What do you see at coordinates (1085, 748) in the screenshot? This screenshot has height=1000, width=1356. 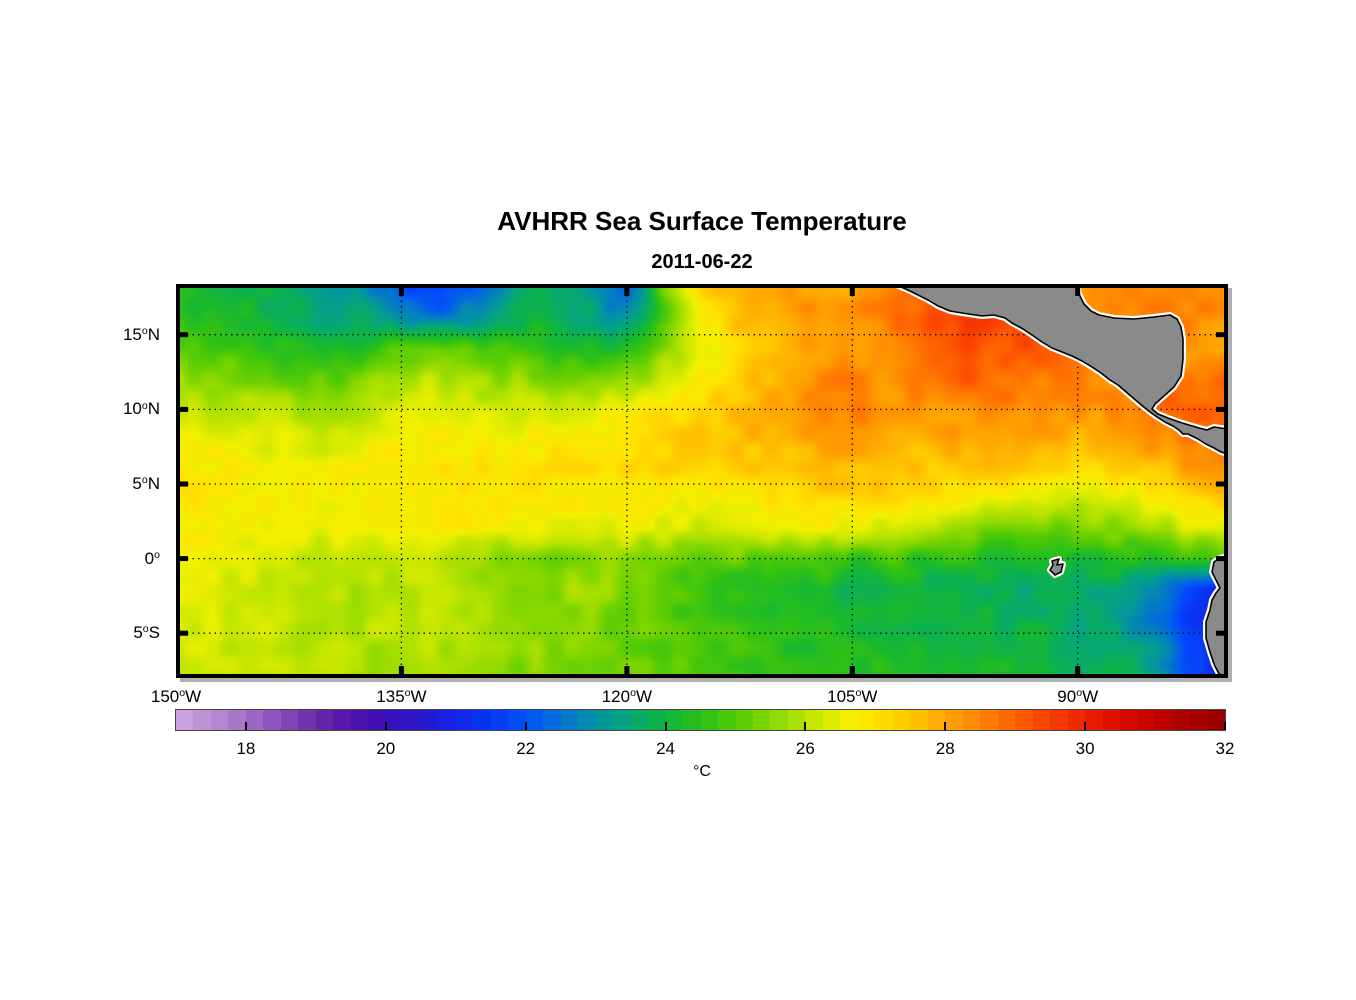 I see `colorbar-tick-label: 30` at bounding box center [1085, 748].